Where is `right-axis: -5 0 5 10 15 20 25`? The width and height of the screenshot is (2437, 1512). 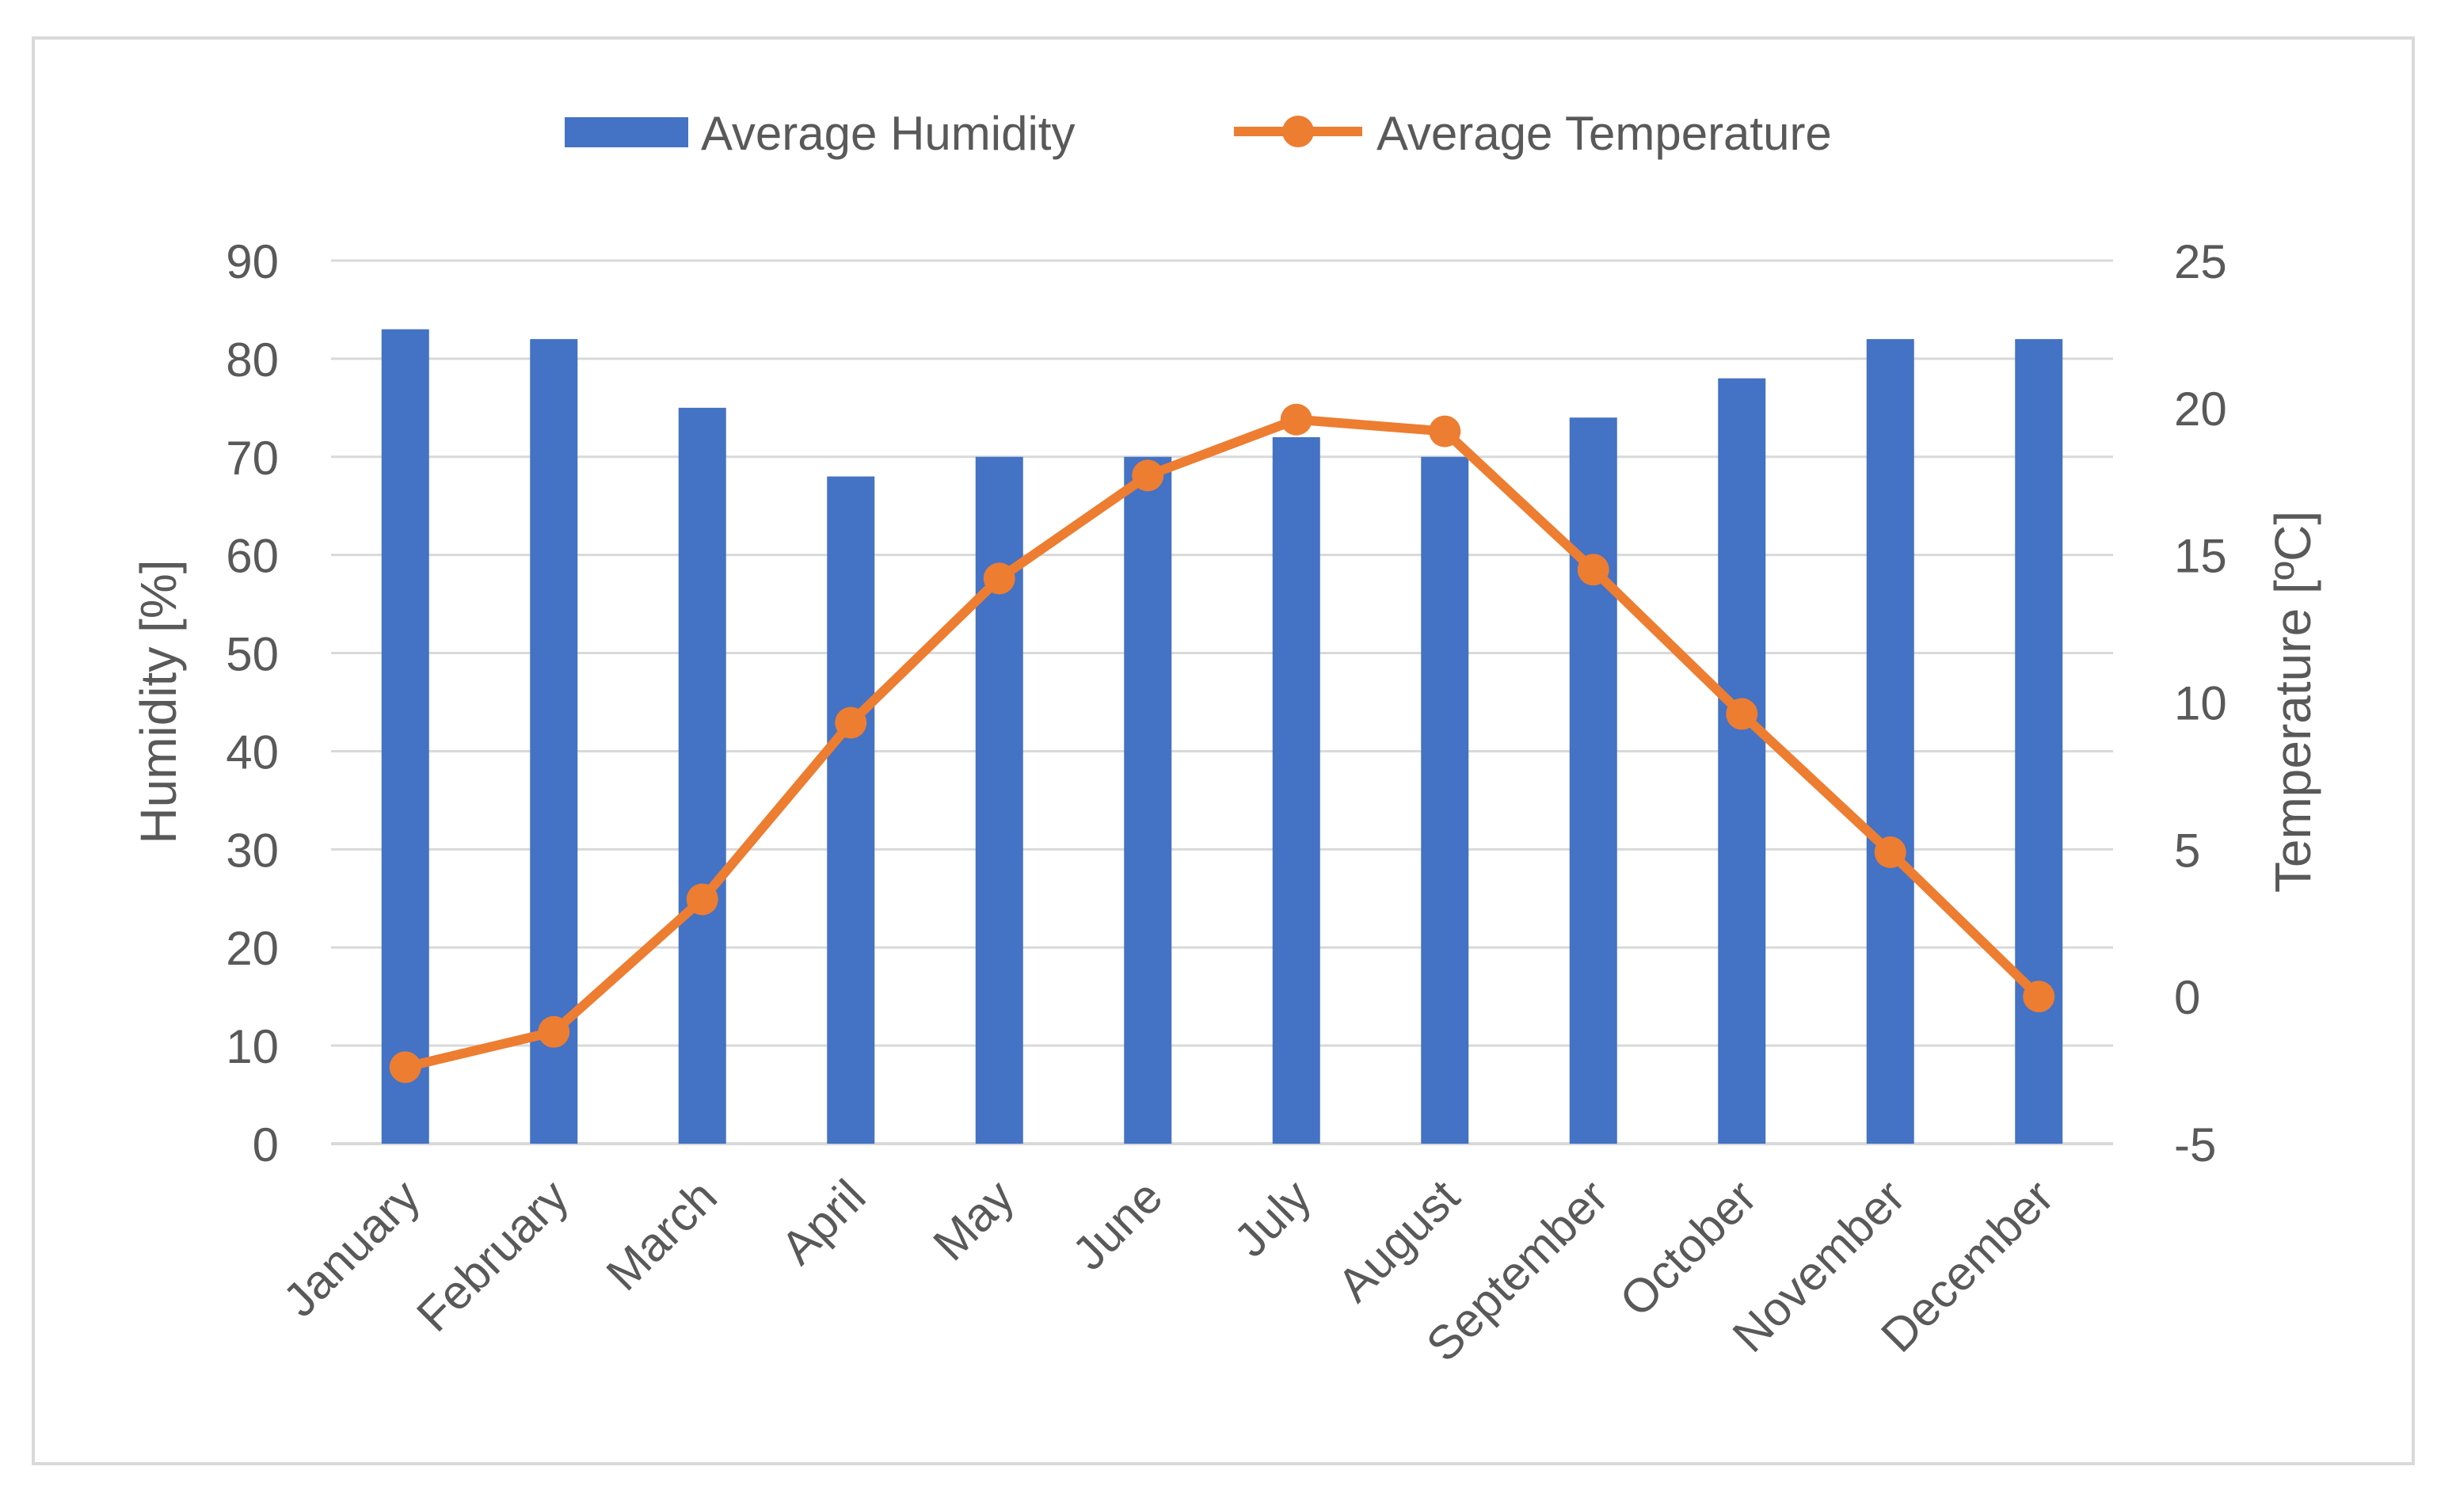 right-axis: -5 0 5 10 15 20 25 is located at coordinates (2200, 703).